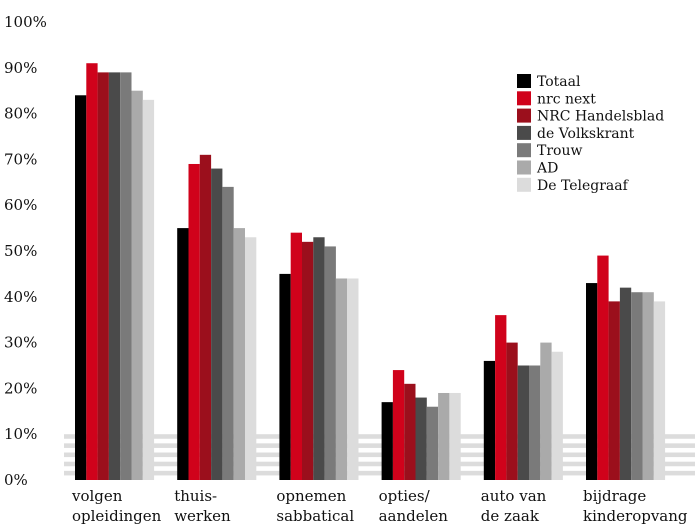 This screenshot has width=695, height=526. Describe the element at coordinates (202, 516) in the screenshot. I see `category-label: werken` at that location.